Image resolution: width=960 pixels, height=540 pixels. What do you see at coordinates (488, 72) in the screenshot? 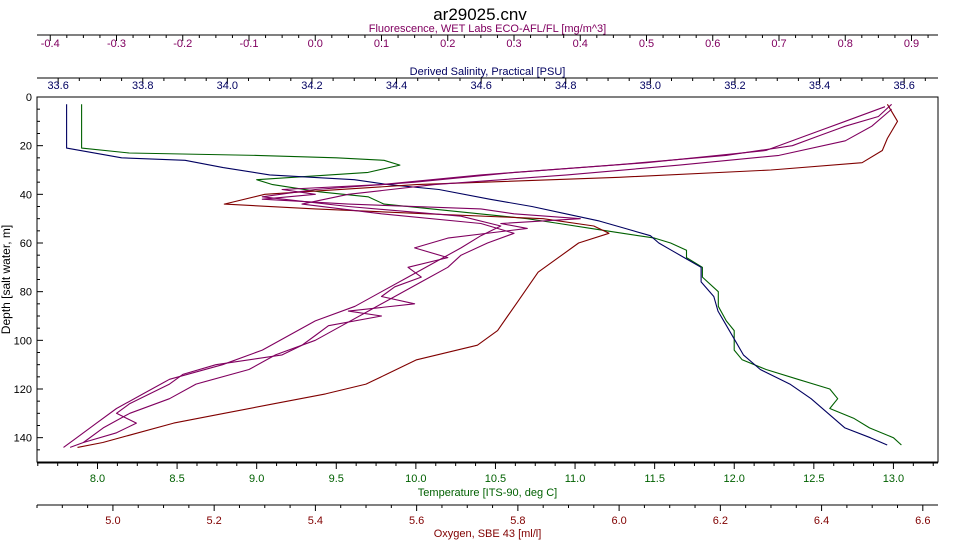
I see `salinity-axis-title: Derived Salinity, Practical [PSU]` at bounding box center [488, 72].